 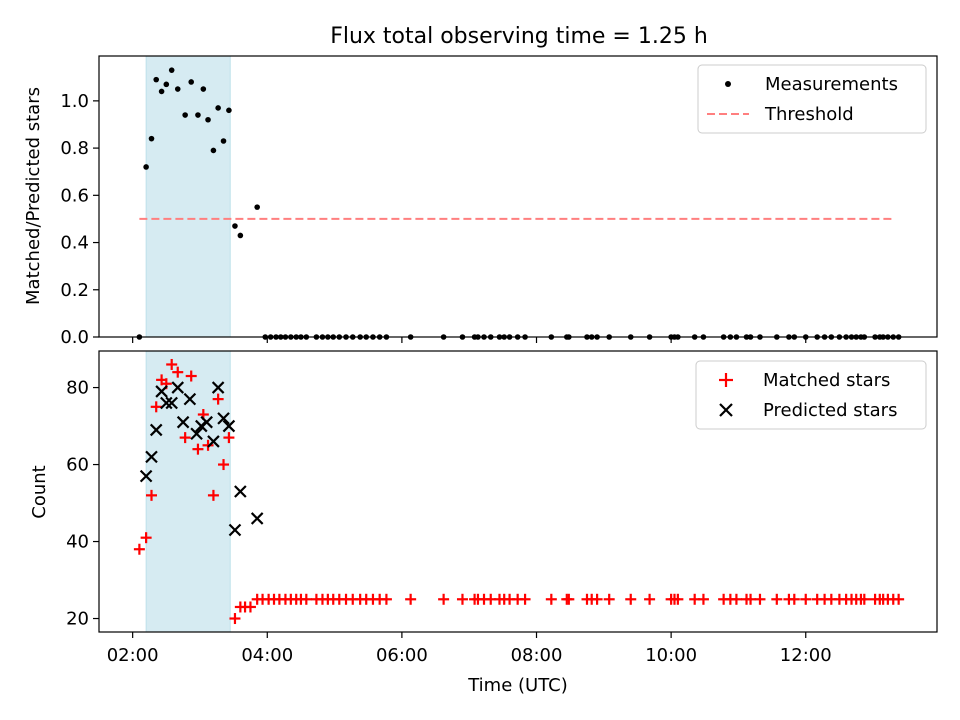 What do you see at coordinates (726, 410) in the screenshot?
I see `legend-predicted-marker` at bounding box center [726, 410].